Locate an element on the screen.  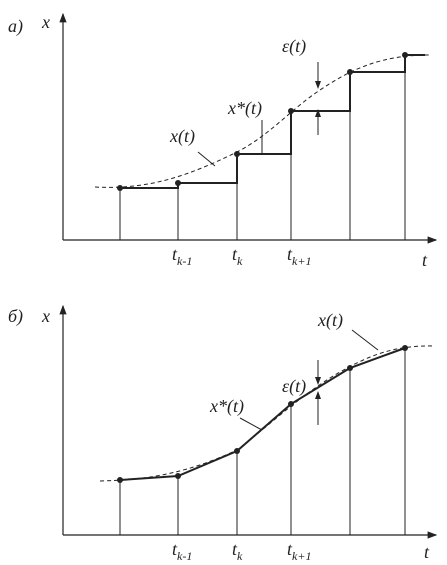
panel-label: а) is located at coordinates (15, 26).